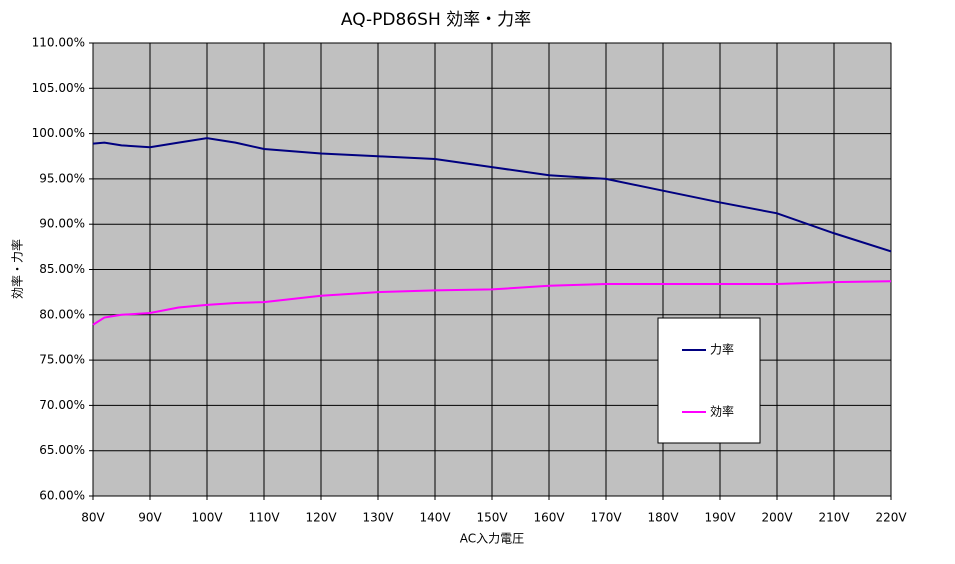 This screenshot has height=564, width=955. What do you see at coordinates (834, 518) in the screenshot?
I see `x-tick-label: 210V` at bounding box center [834, 518].